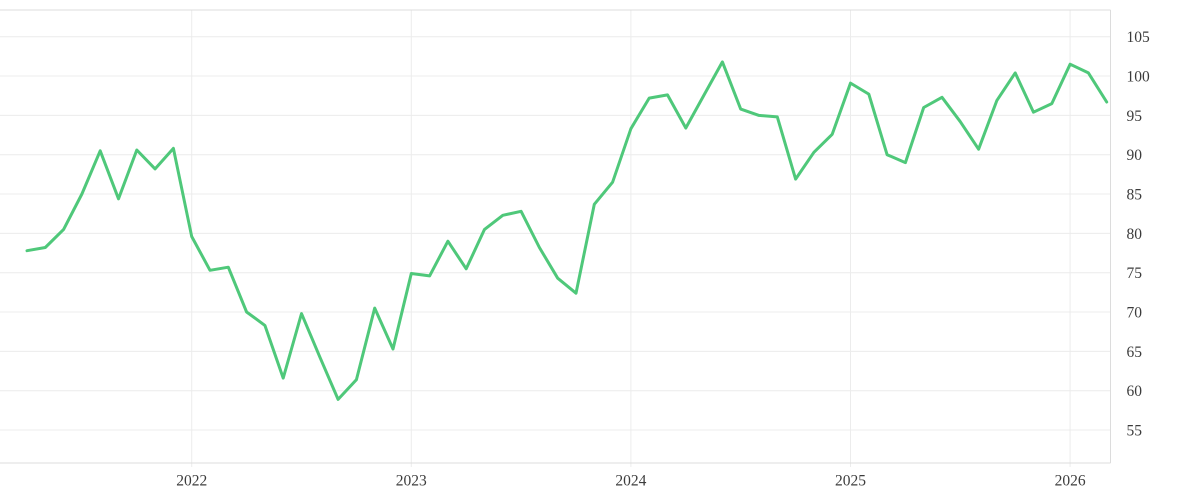  I want to click on x-axis-label: 2025, so click(850, 481).